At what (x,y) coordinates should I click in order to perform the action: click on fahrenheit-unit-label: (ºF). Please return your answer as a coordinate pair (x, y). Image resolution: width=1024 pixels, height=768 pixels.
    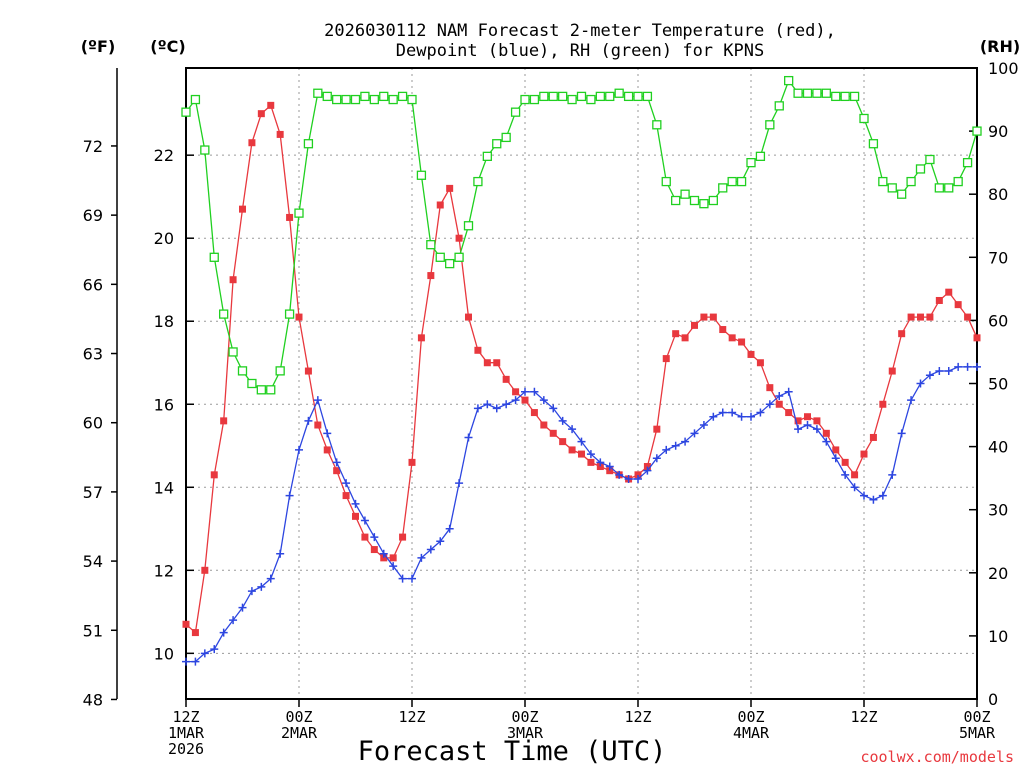
    Looking at the image, I should click on (98, 46).